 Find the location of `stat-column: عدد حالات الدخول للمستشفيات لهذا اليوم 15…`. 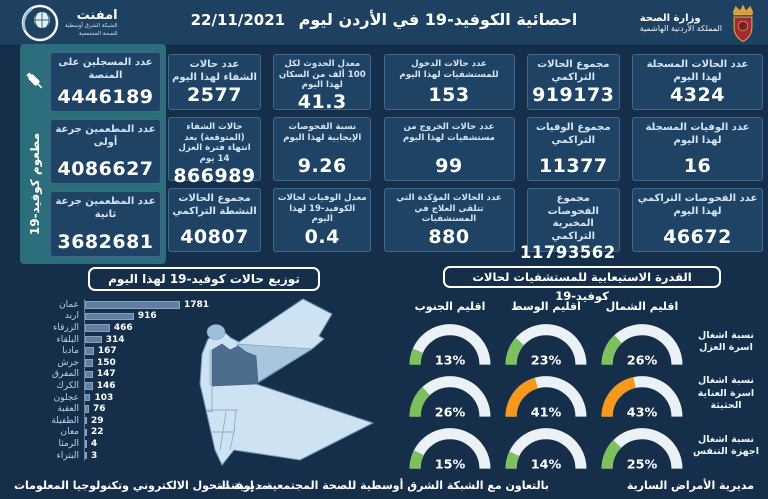

stat-column: عدد حالات الدخول للمستشفيات لهذا اليوم 15… is located at coordinates (449, 153).